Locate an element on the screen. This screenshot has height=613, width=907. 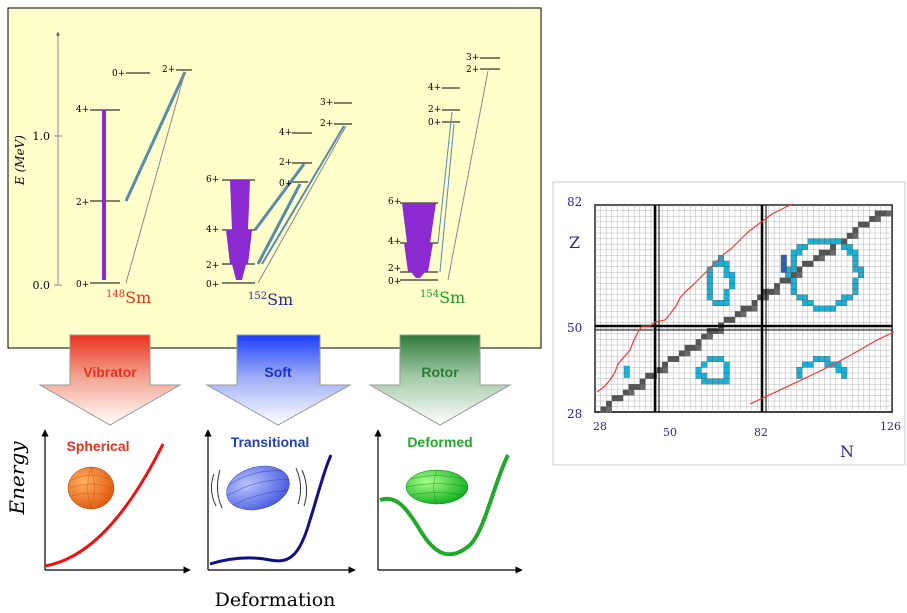
nucleus-152sm: 0+ 2+ 4+ 6+ 0+ 2+ 4+ 2+ 3+ 152Sm is located at coordinates (279, 203).